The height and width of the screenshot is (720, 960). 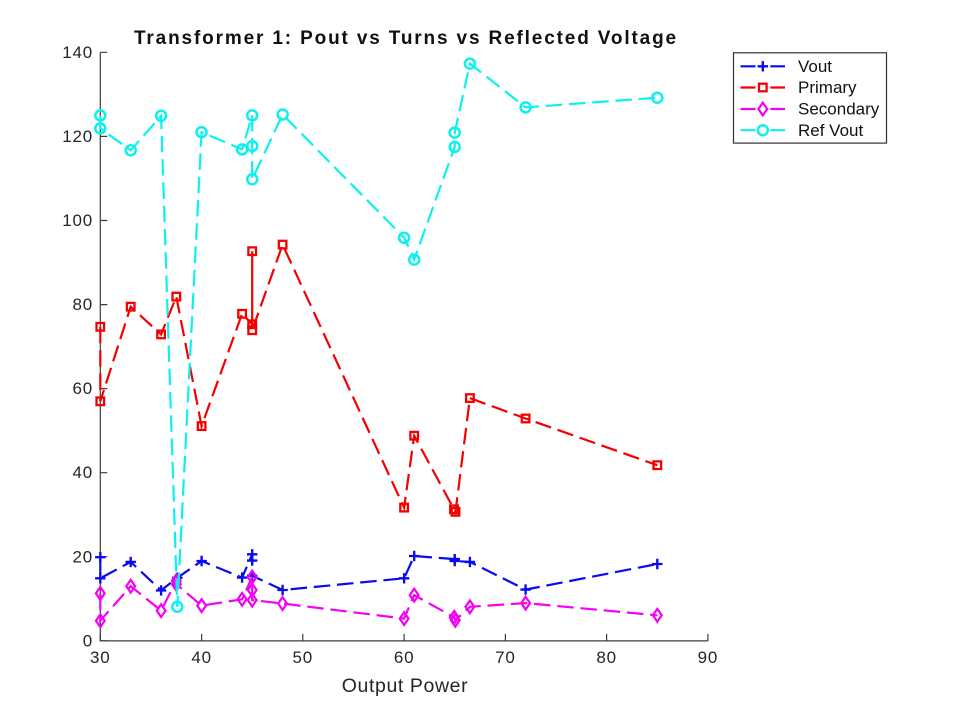 I want to click on svg-text: 20, so click(x=82, y=556).